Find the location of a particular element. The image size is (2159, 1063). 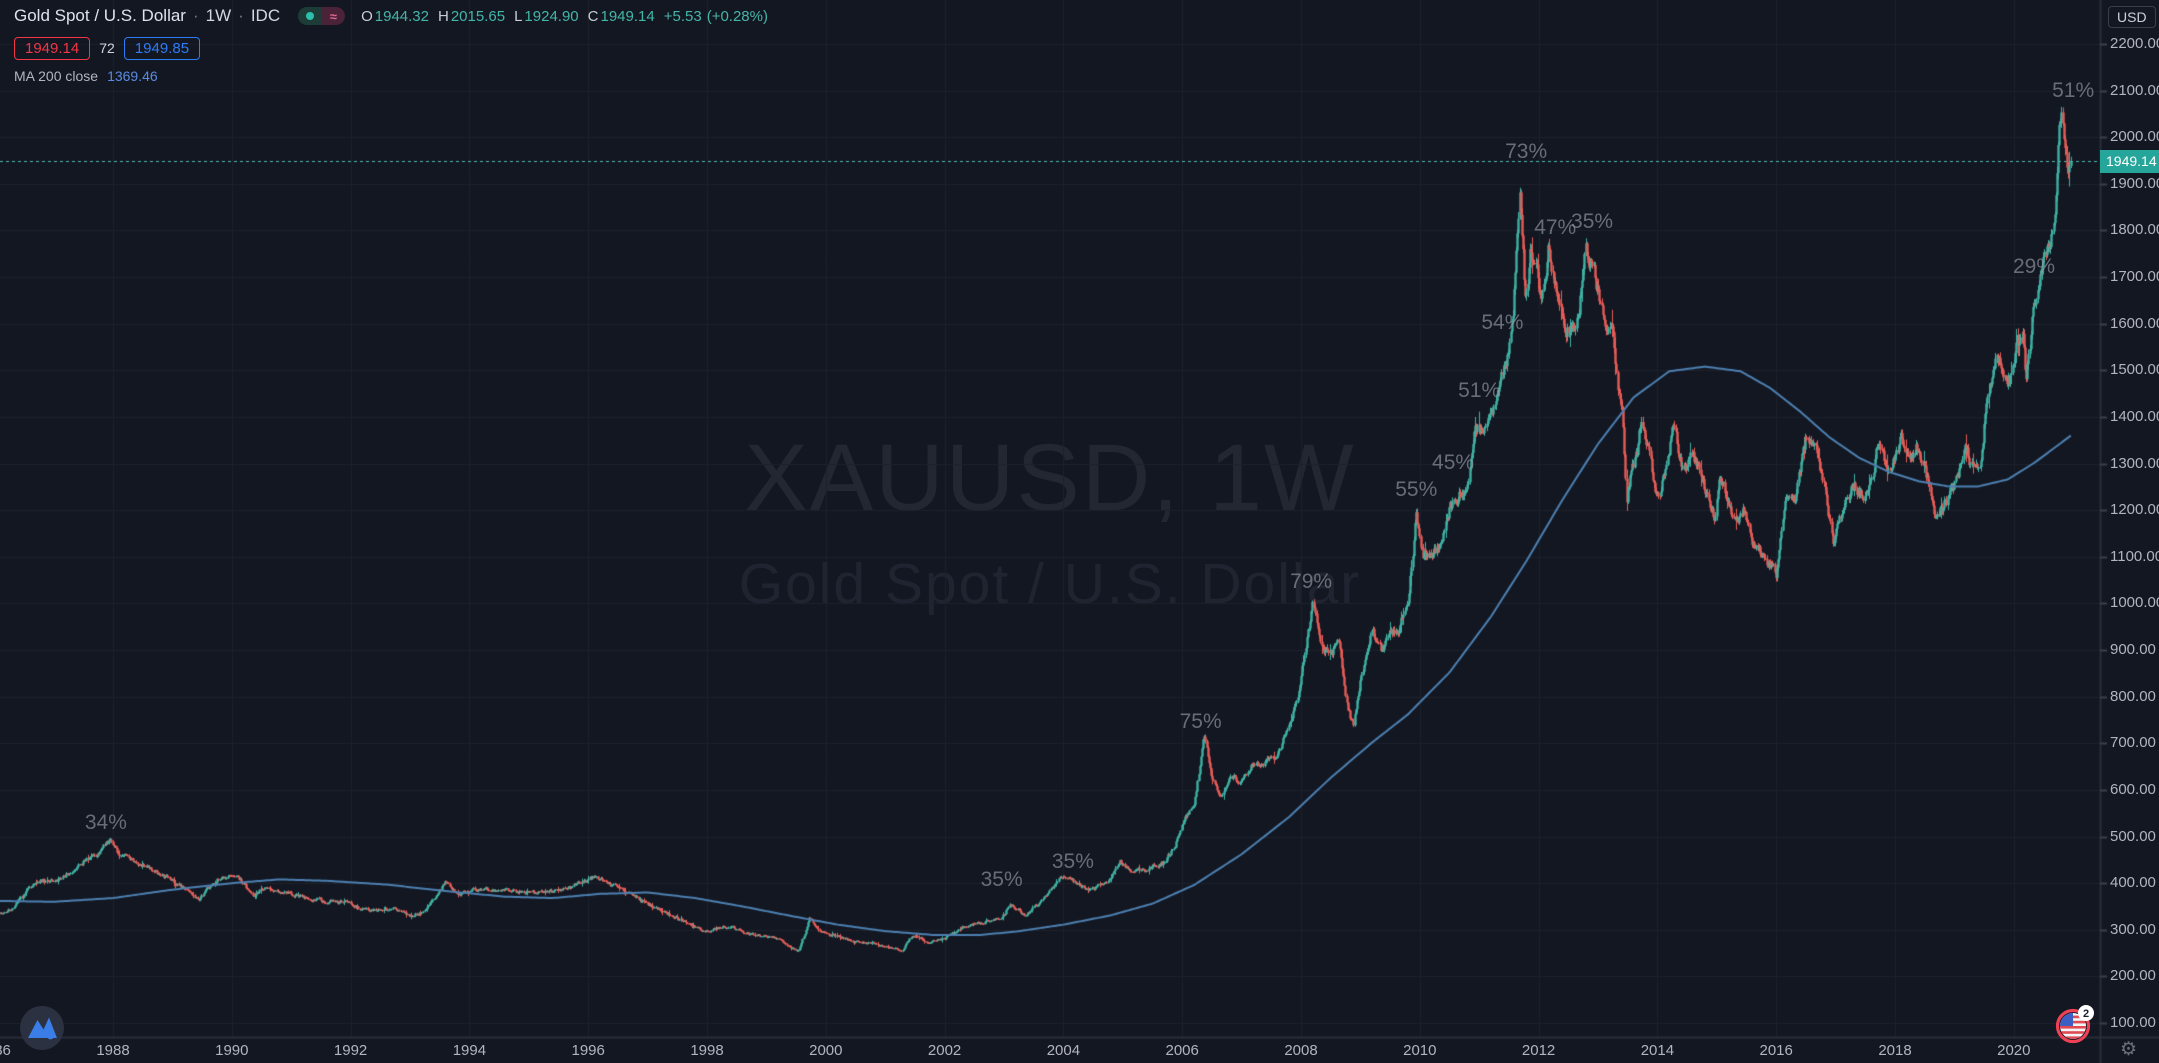

price-axis-tick-label: 2100.00 is located at coordinates (2134, 90).